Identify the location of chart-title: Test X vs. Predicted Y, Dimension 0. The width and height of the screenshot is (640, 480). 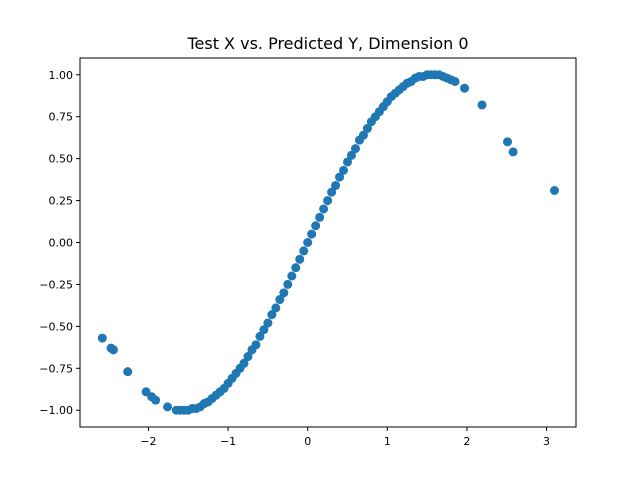
(327, 43).